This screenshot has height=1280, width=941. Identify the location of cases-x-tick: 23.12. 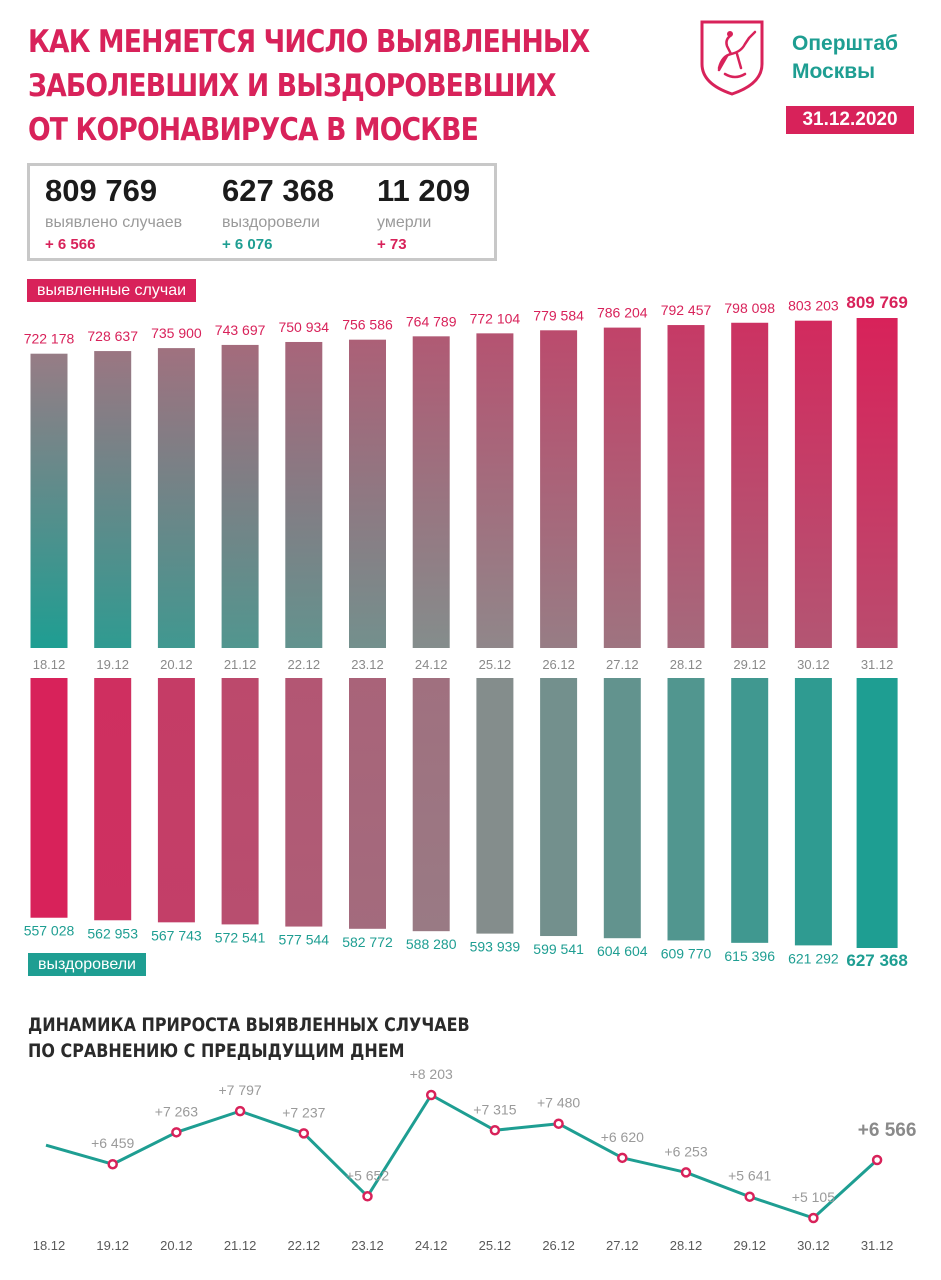
(367, 664).